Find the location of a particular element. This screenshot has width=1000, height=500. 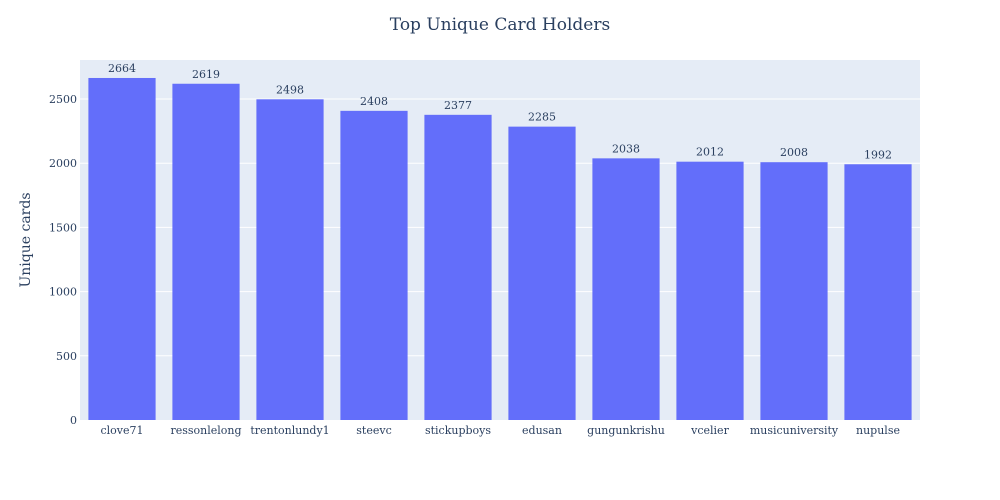

bar-edusan is located at coordinates (542, 273).